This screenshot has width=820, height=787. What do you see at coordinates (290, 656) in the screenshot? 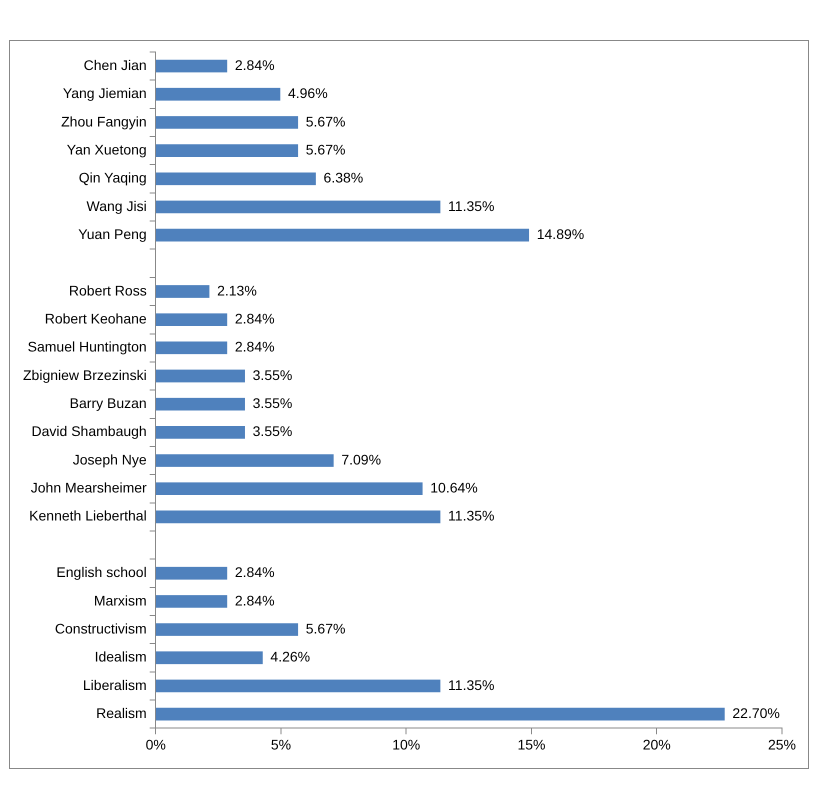
I see `data-label: 4.26%` at bounding box center [290, 656].